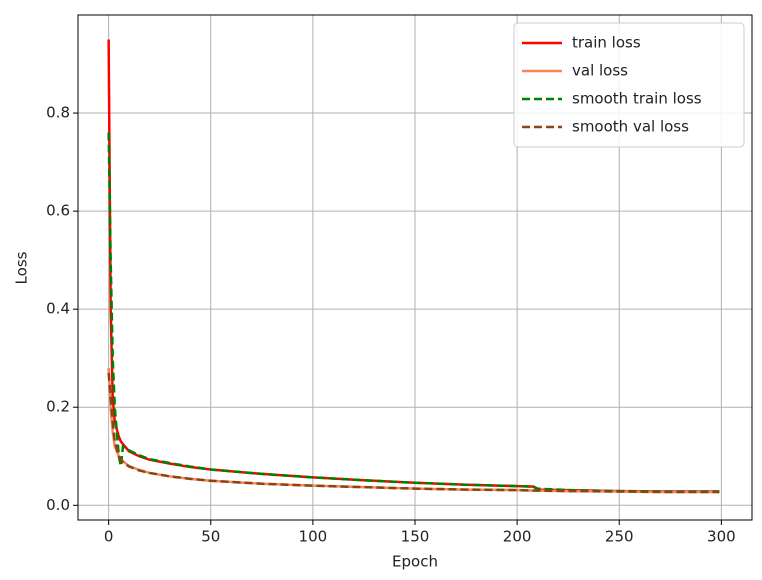 This screenshot has width=762, height=580. Describe the element at coordinates (58, 407) in the screenshot. I see `y-tick-label: 0.2` at that location.